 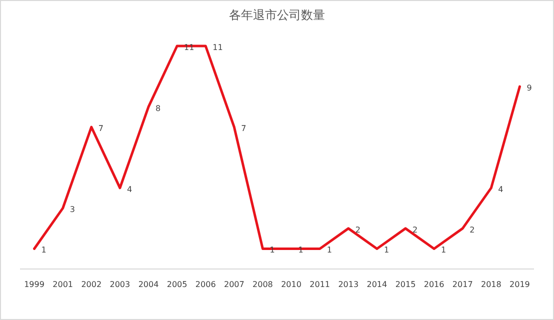 What do you see at coordinates (234, 284) in the screenshot?
I see `x-tick-label: 2007` at bounding box center [234, 284].